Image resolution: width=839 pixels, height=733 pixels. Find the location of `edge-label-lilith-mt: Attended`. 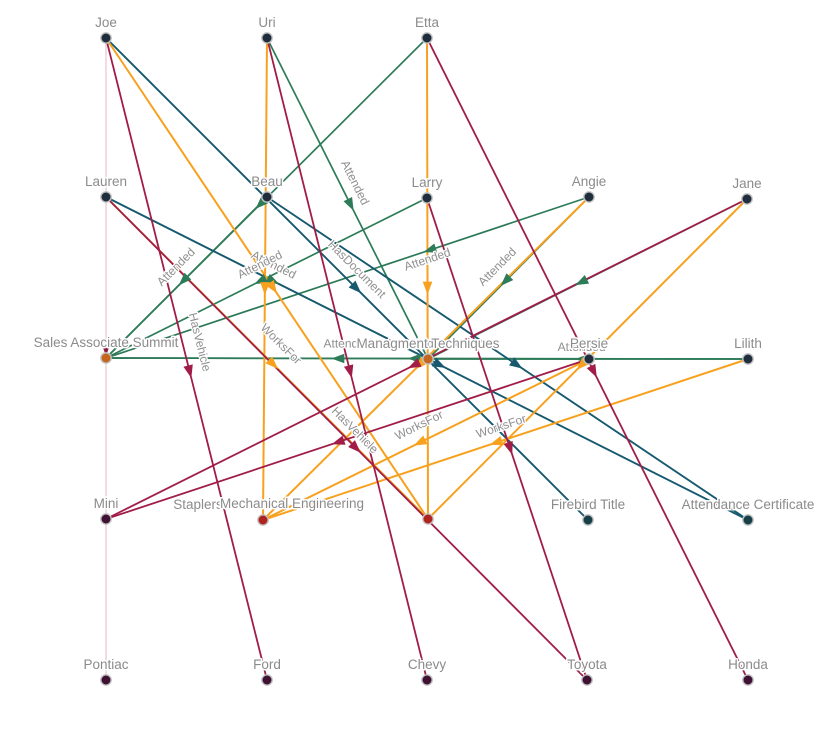

edge-label-lilith-mt: Attended is located at coordinates (582, 347).